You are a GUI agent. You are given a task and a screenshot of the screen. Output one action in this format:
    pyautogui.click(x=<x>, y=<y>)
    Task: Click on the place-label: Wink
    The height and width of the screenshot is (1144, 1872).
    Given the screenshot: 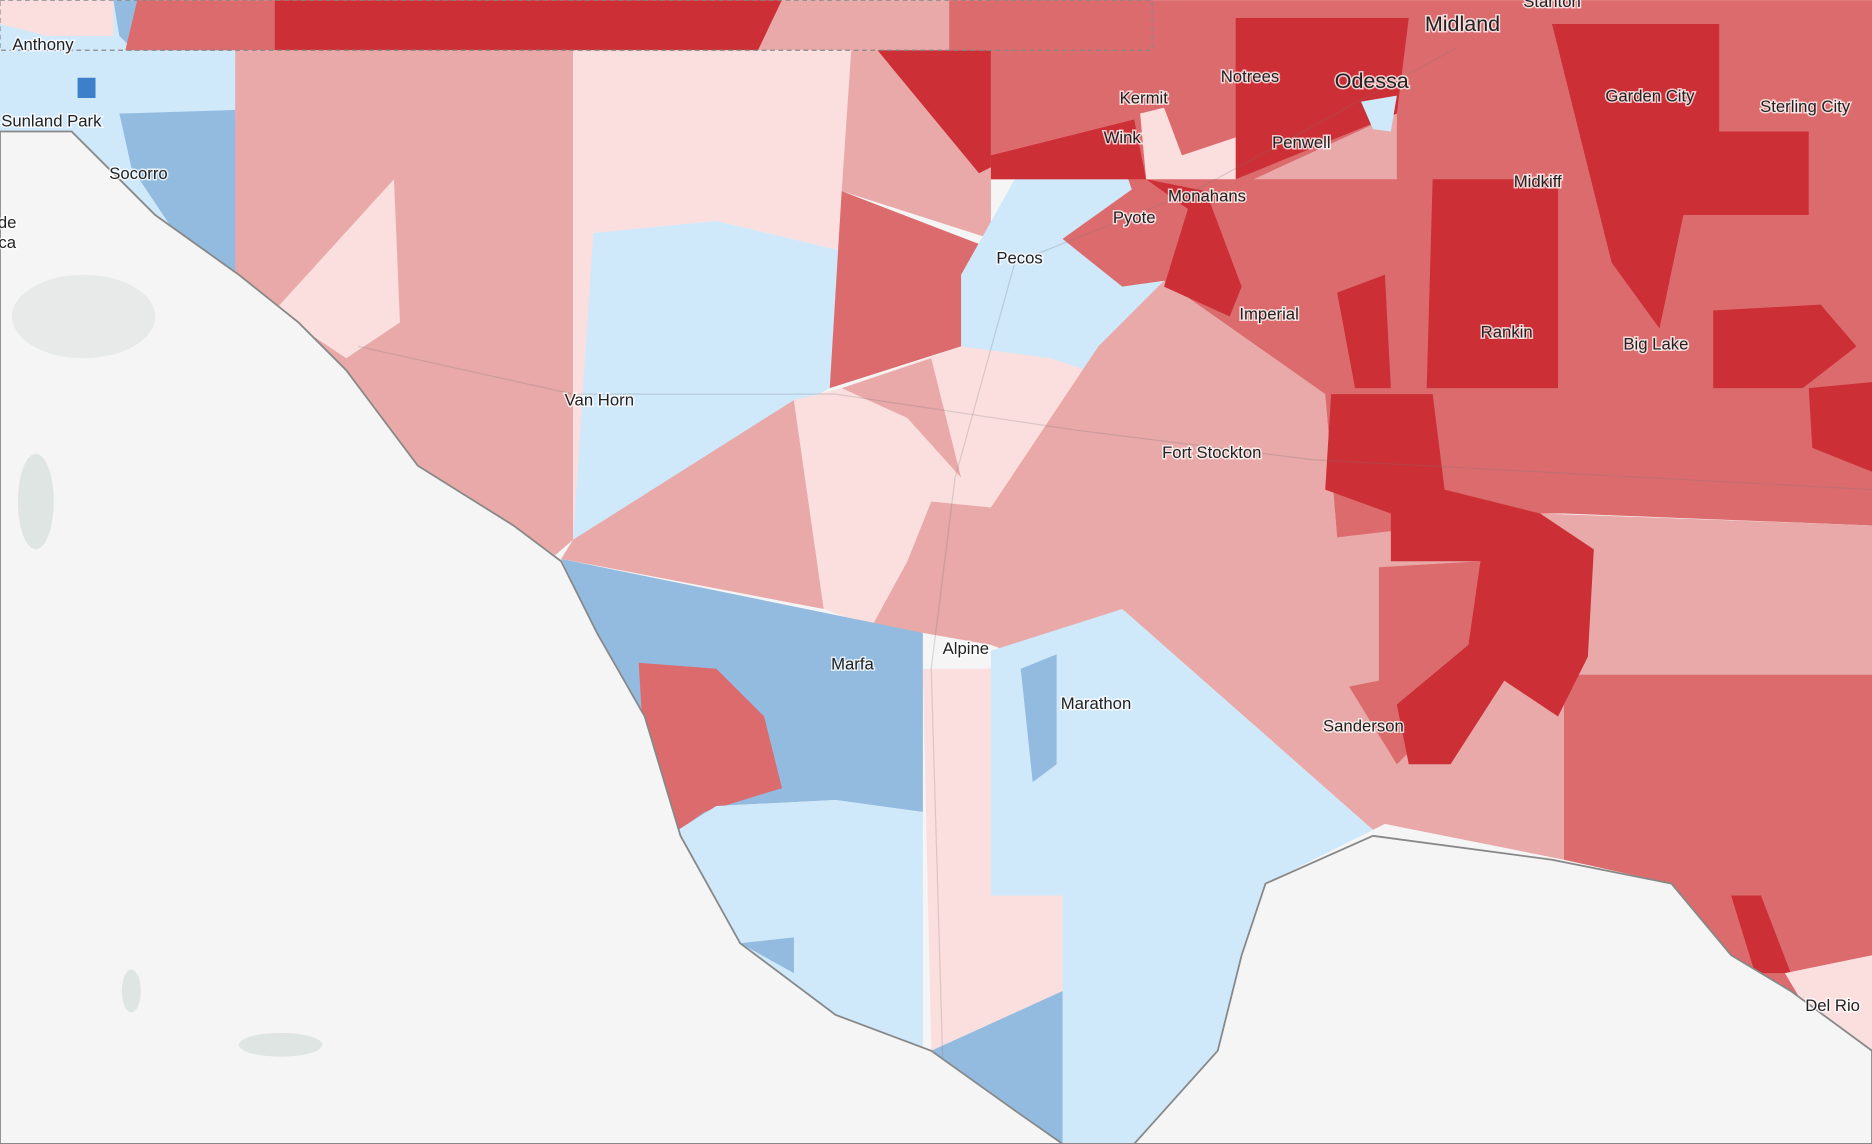 What is the action you would take?
    pyautogui.click(x=1123, y=137)
    